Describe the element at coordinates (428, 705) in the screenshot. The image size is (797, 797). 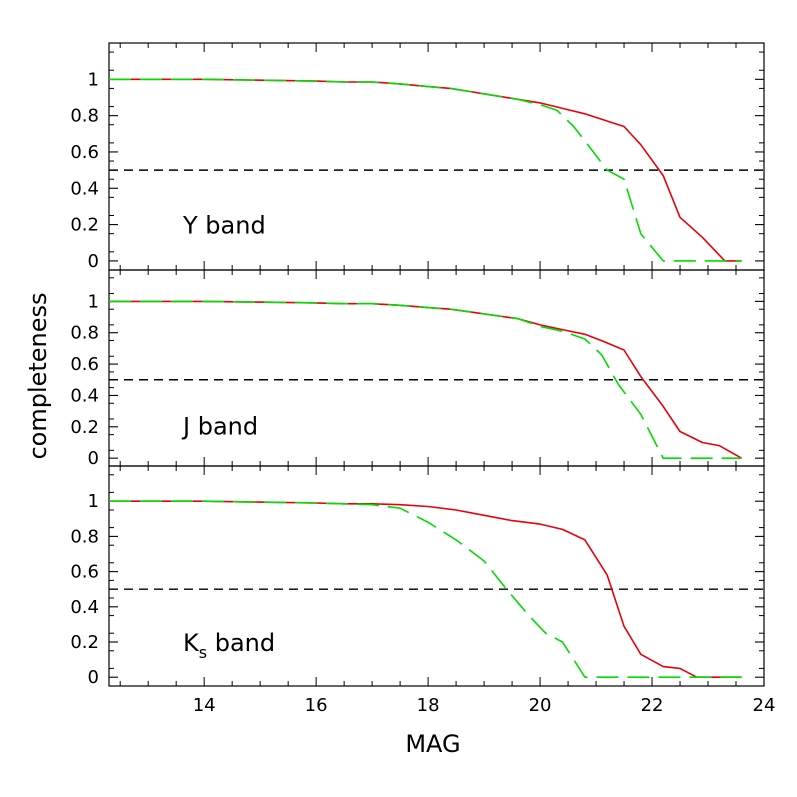
I see `x-tick-label: 18` at that location.